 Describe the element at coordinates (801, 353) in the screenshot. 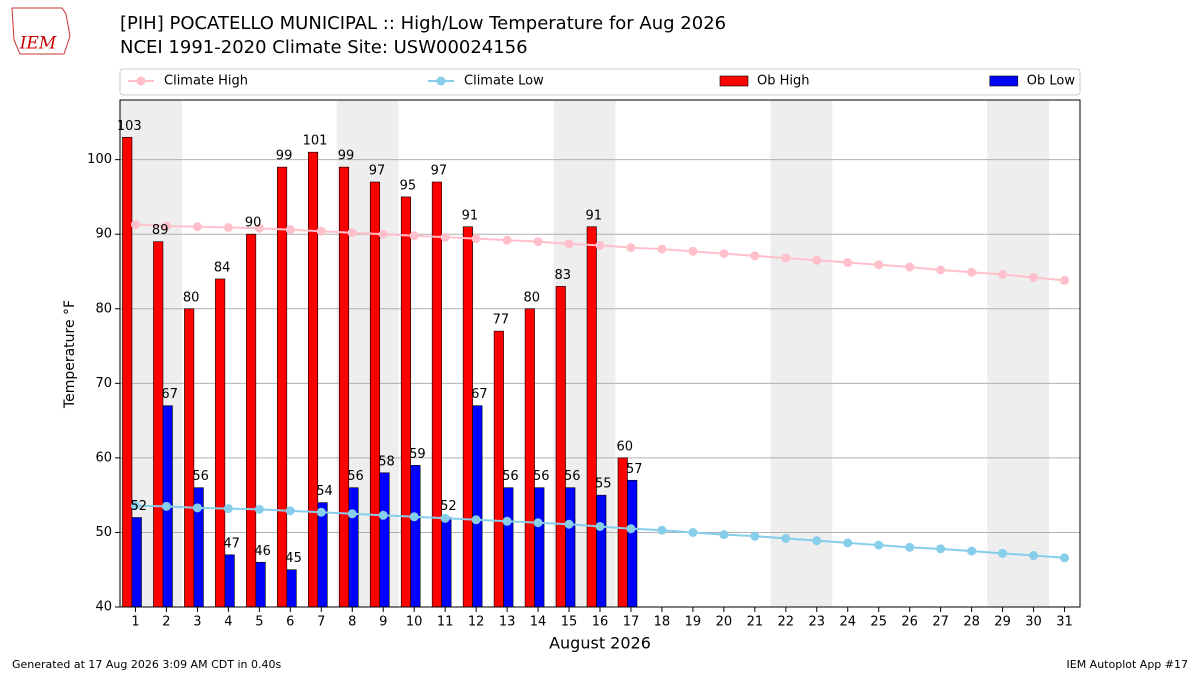

I see `weekend-band` at that location.